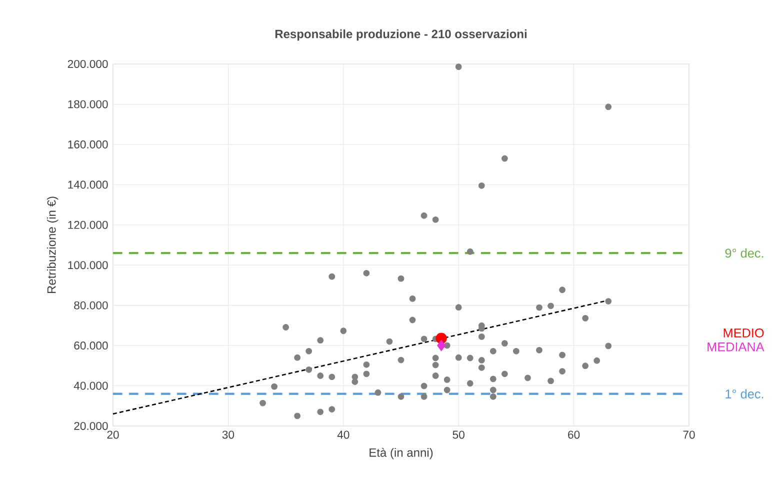 The height and width of the screenshot is (488, 772). What do you see at coordinates (91, 426) in the screenshot?
I see `y-tick-label: 20.000` at bounding box center [91, 426].